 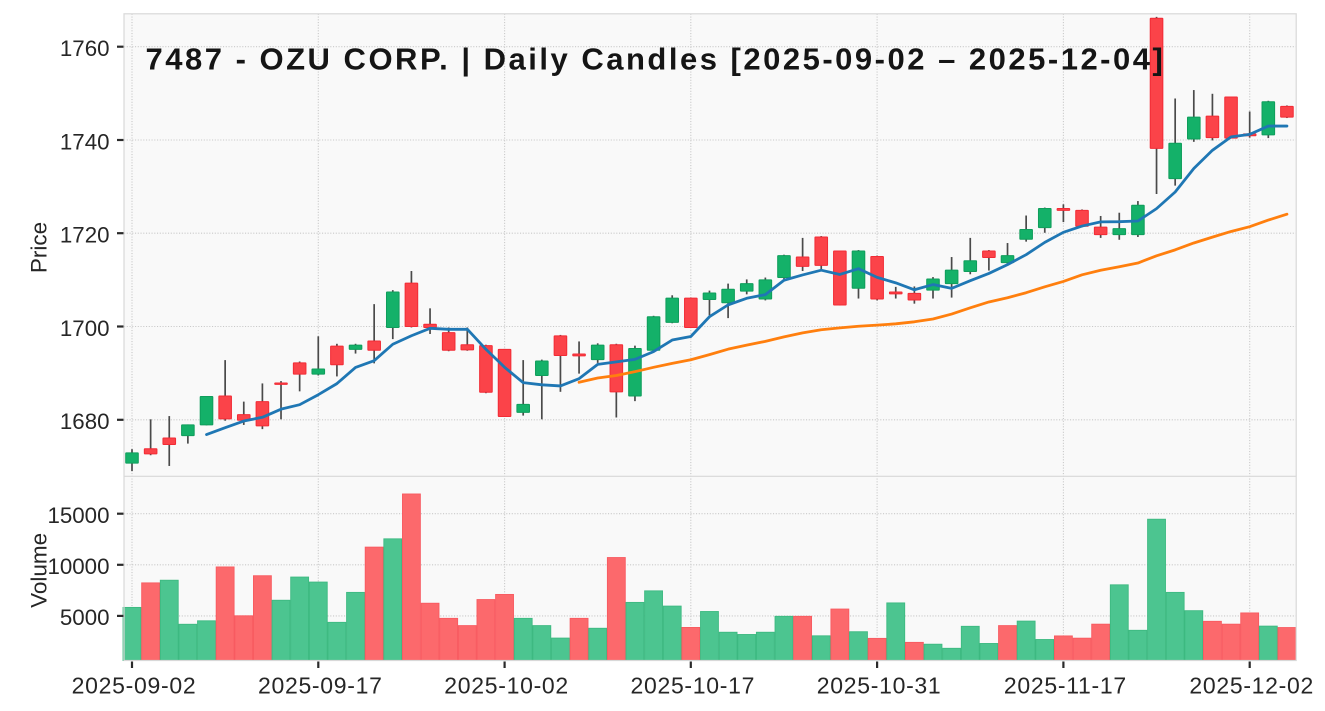 What do you see at coordinates (1065, 685) in the screenshot?
I see `svg-text: 2025-11-17` at bounding box center [1065, 685].